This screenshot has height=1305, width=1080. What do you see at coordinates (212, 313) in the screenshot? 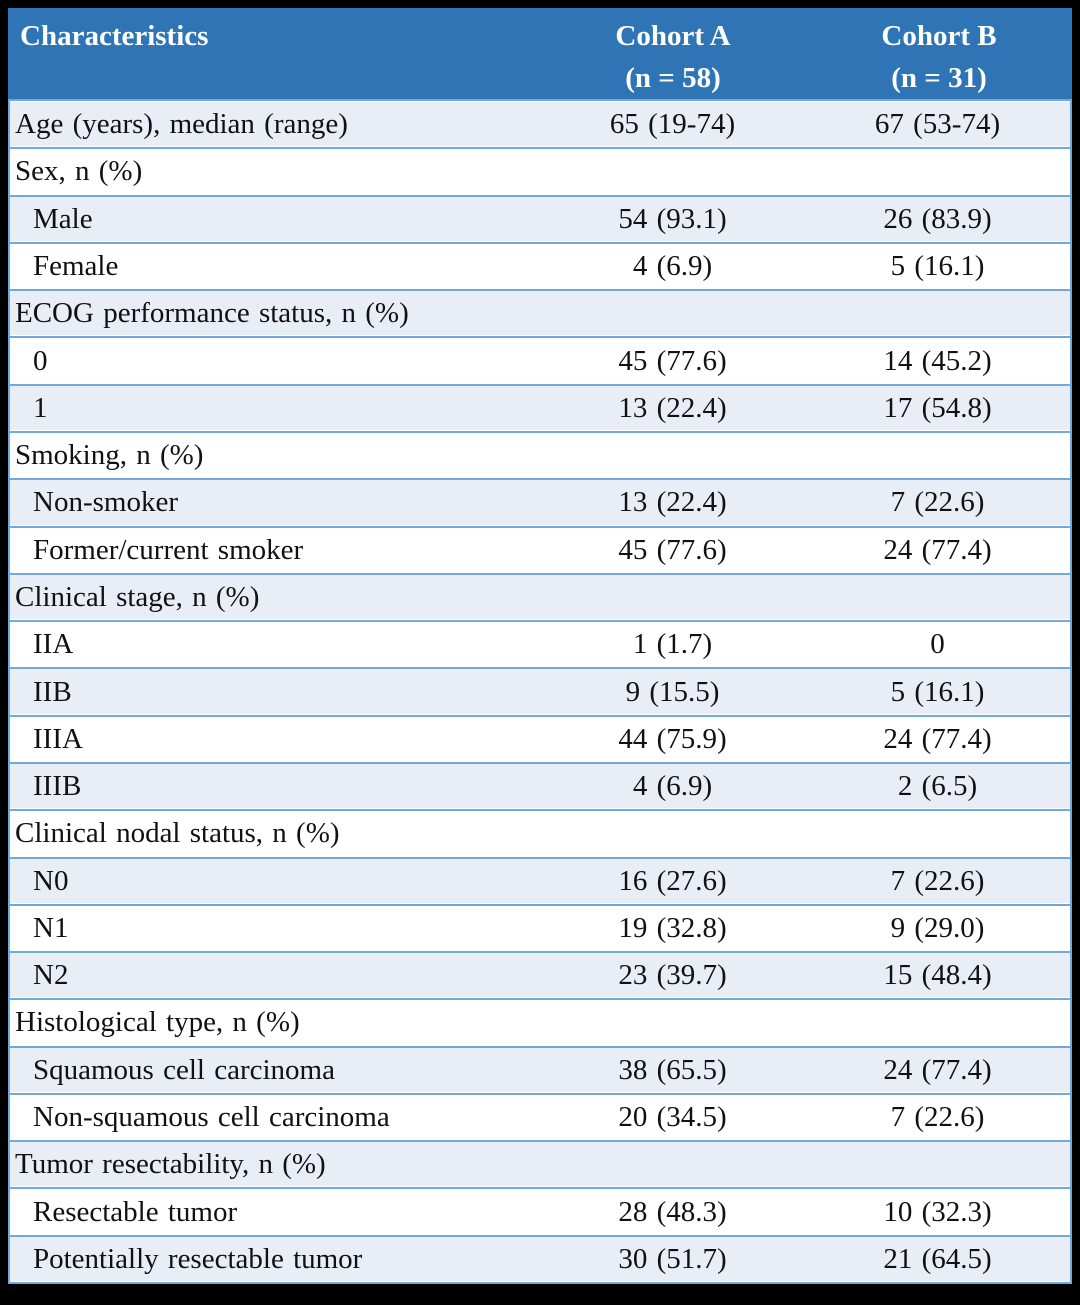
I see `row-label: ECOG performance status, n (%)` at bounding box center [212, 313].